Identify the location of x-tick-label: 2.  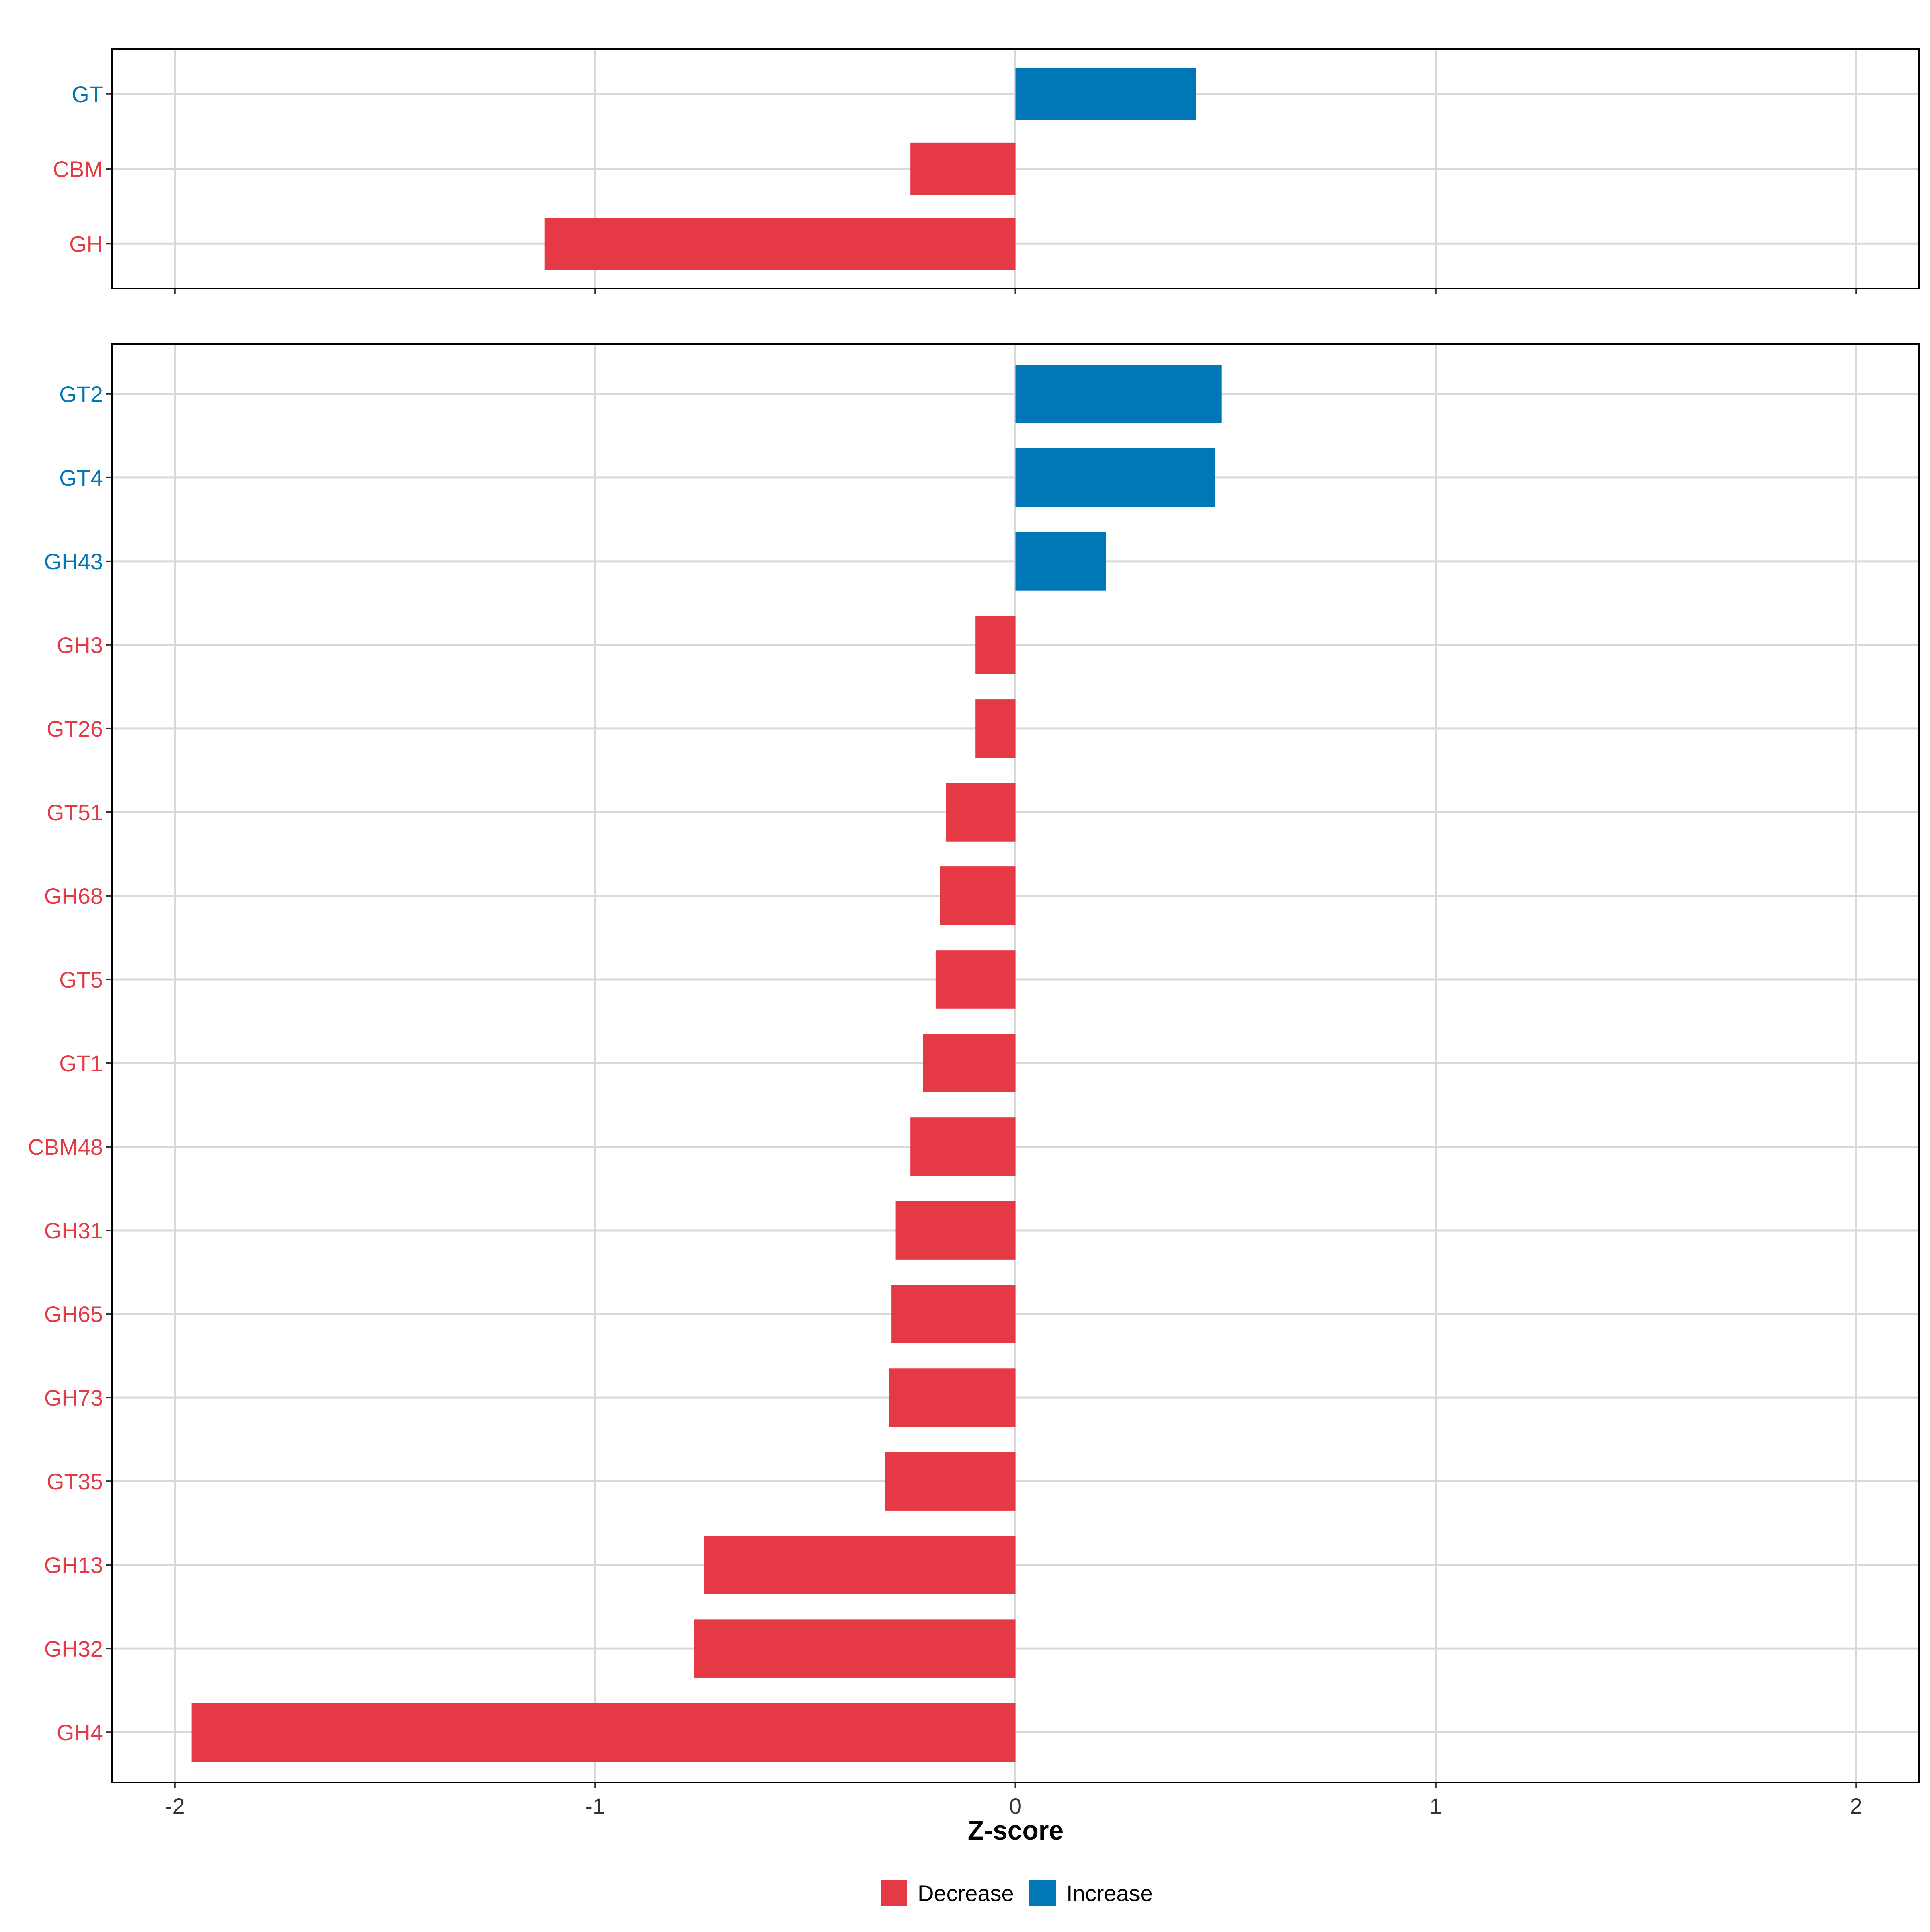
(1856, 1806).